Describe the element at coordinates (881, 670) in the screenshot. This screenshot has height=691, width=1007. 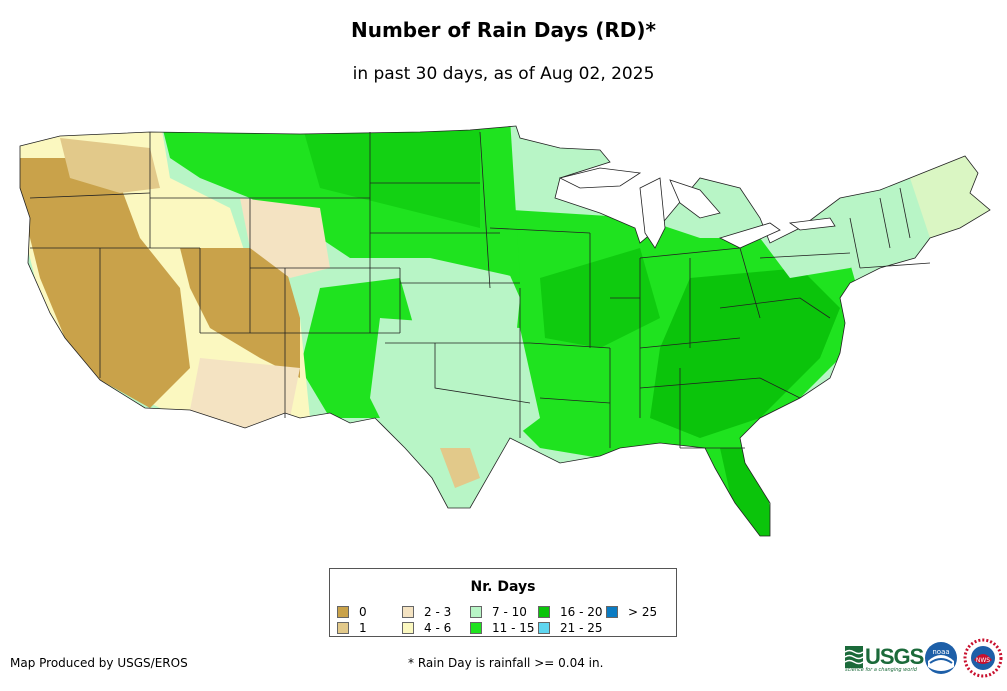
I see `usgs-tagline: science for a changing world` at that location.